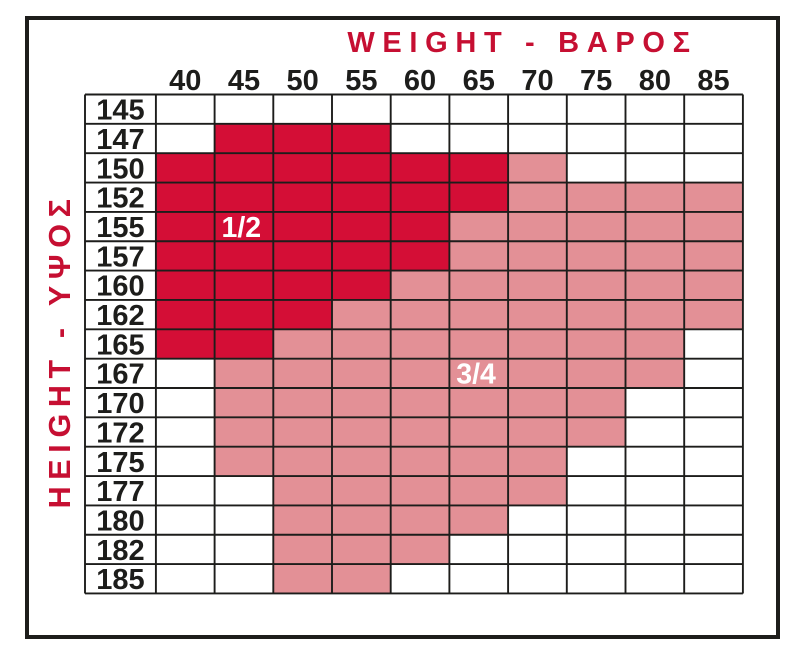  I want to click on svg-text: 162, so click(120, 316).